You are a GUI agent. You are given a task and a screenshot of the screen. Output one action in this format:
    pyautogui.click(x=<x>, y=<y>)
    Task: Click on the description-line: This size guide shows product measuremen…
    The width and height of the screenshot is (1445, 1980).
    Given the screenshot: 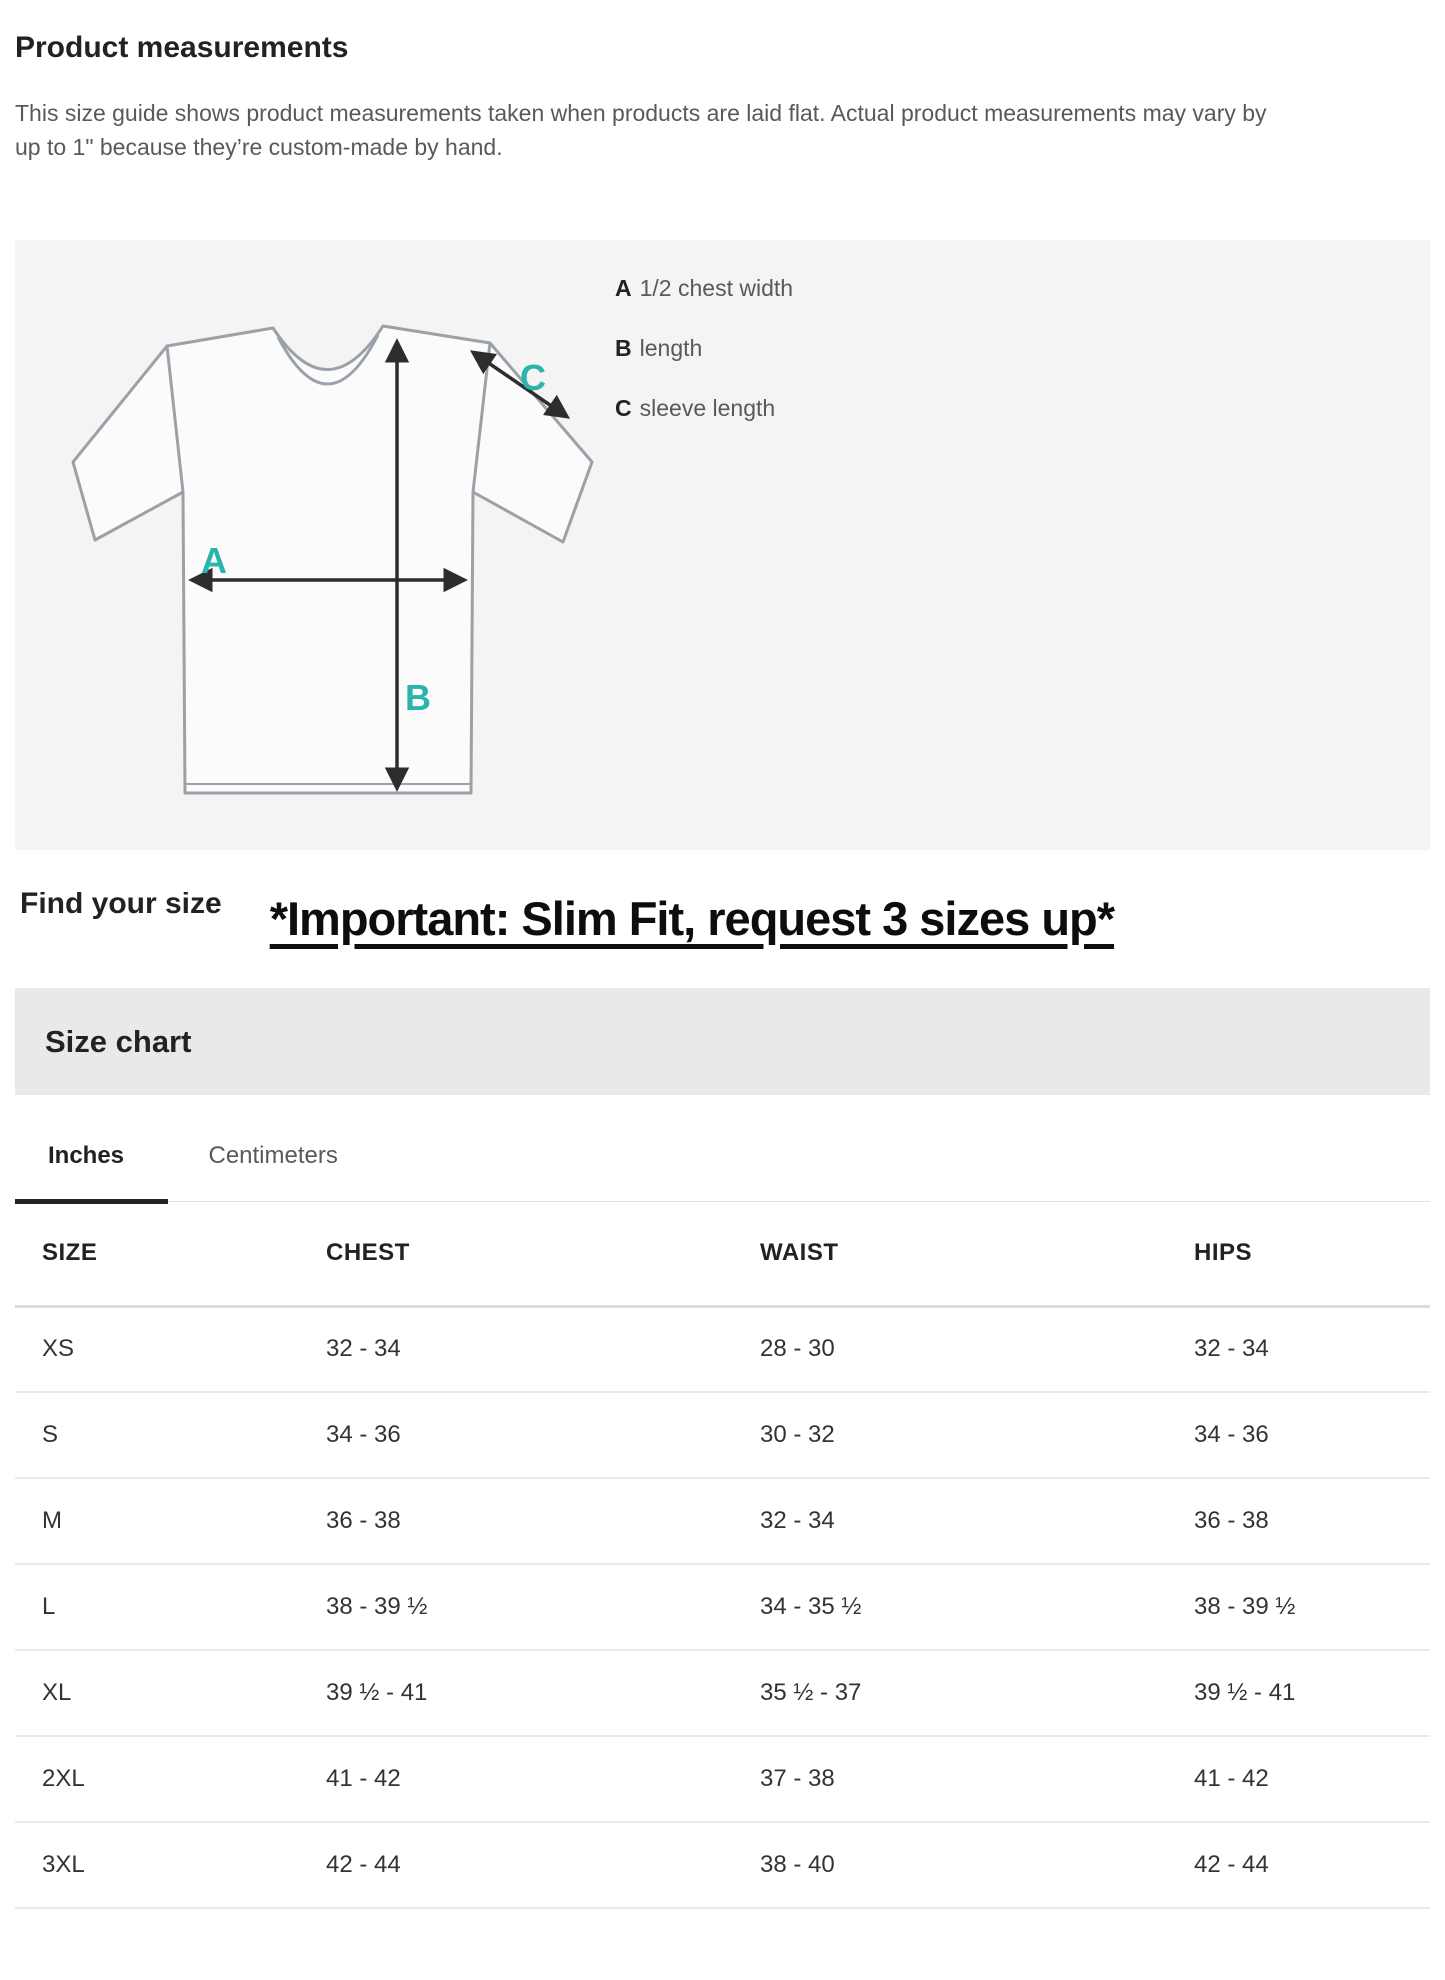 What is the action you would take?
    pyautogui.click(x=641, y=113)
    